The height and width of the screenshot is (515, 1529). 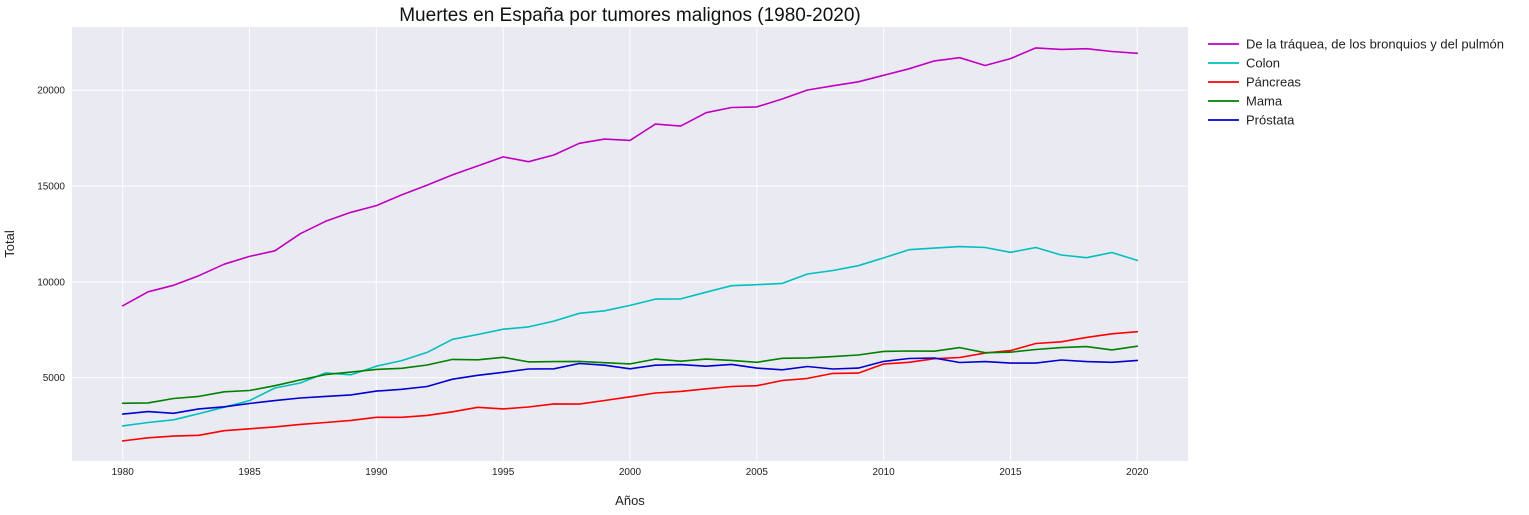 I want to click on y-axis-title: Total, so click(x=9, y=244).